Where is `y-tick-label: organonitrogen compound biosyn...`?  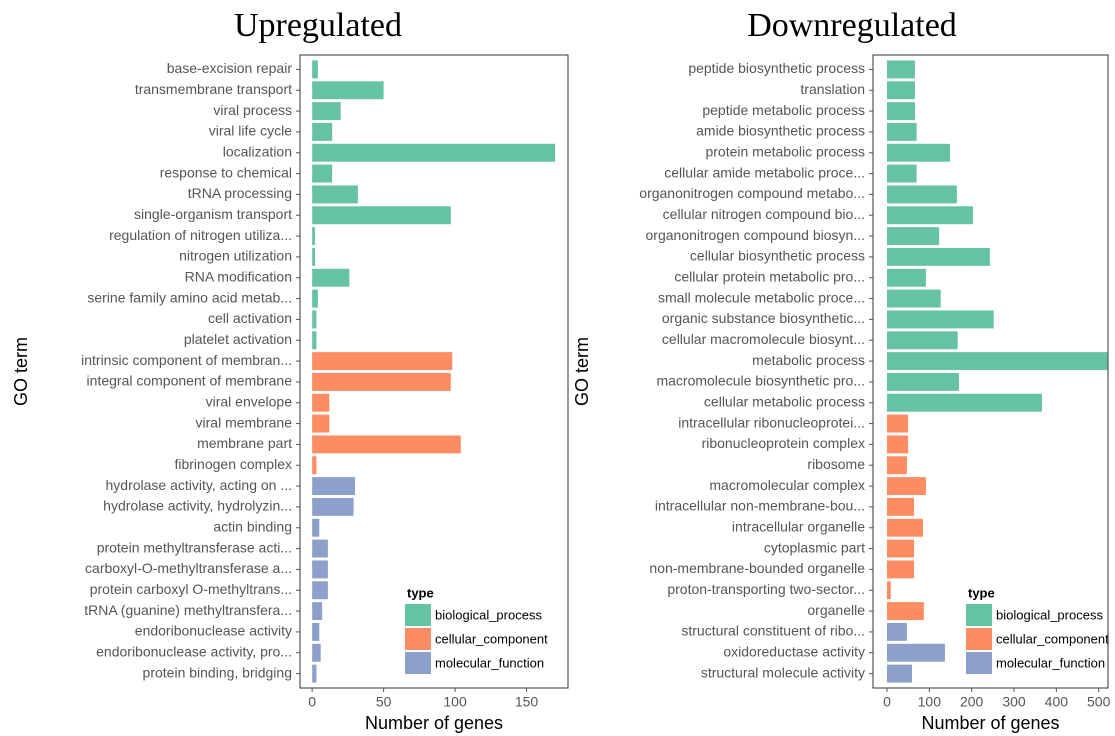 y-tick-label: organonitrogen compound biosyn... is located at coordinates (755, 235).